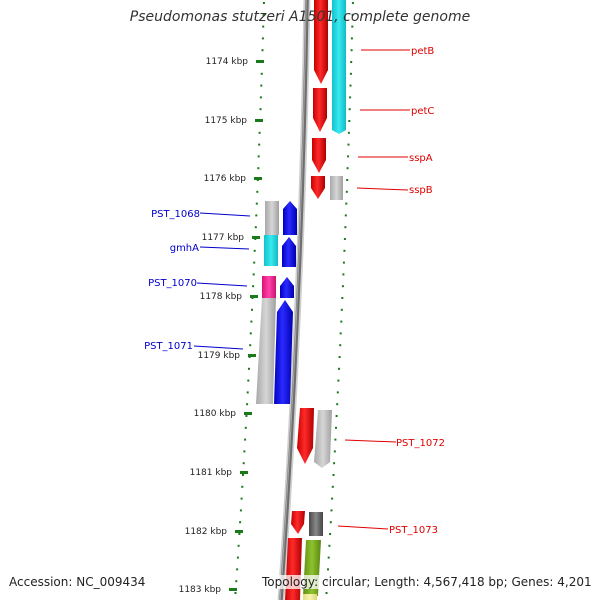 The width and height of the screenshot is (600, 600). What do you see at coordinates (421, 158) in the screenshot?
I see `gene-label-sspA: sspA` at bounding box center [421, 158].